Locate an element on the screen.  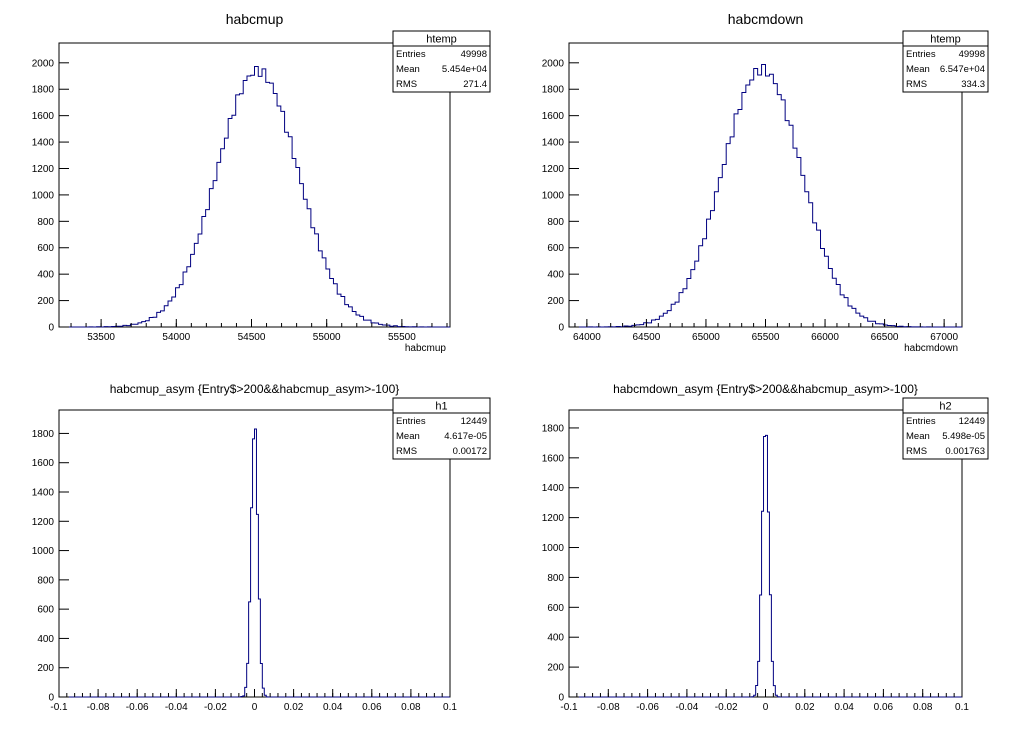
stats-value: 0.00172 is located at coordinates (470, 451).